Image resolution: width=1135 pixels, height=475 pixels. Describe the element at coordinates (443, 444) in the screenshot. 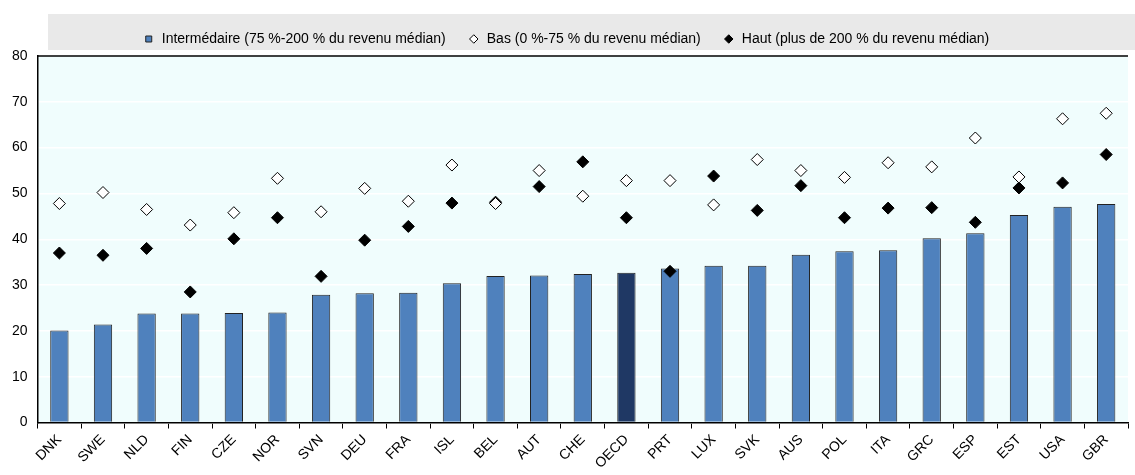

I see `x-tick-label: ISL` at that location.